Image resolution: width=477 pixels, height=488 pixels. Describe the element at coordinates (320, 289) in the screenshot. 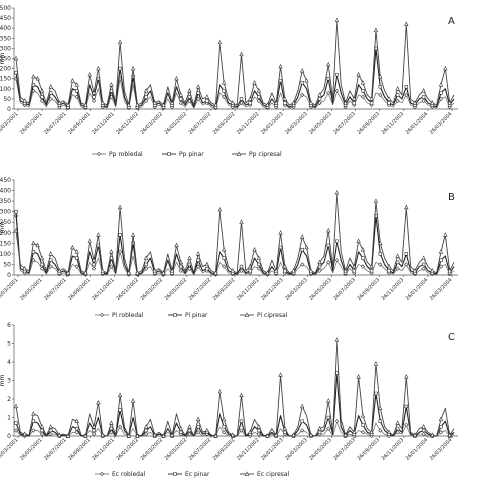

I see `x-tick-label: 26/05/2003` at that location.